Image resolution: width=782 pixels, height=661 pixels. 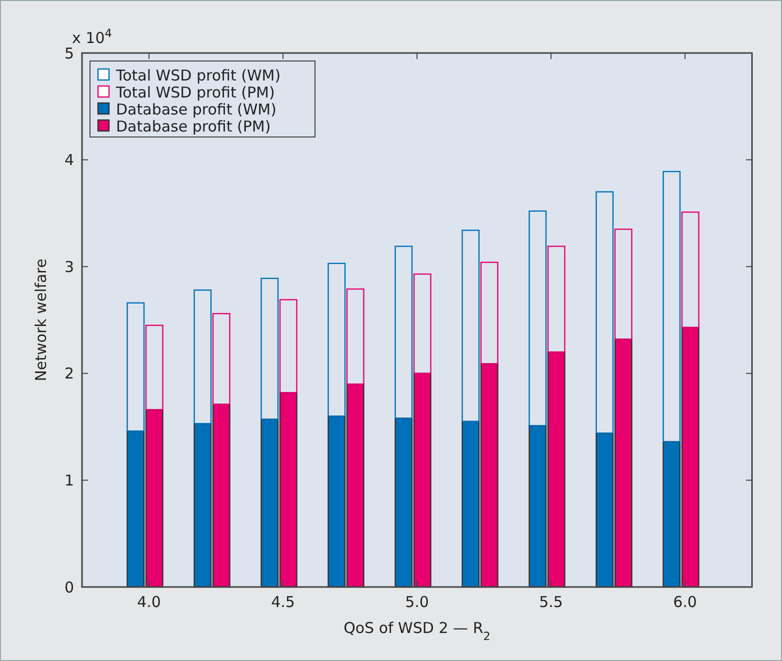 What do you see at coordinates (551, 602) in the screenshot?
I see `x-tick-label: 5.5` at bounding box center [551, 602].